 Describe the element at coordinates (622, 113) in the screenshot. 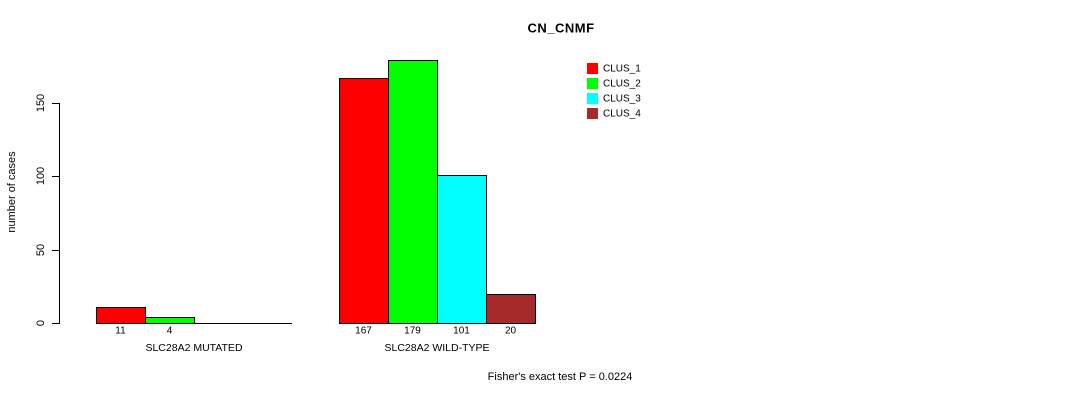

I see `legend-label-clus_4: CLUS_4` at that location.